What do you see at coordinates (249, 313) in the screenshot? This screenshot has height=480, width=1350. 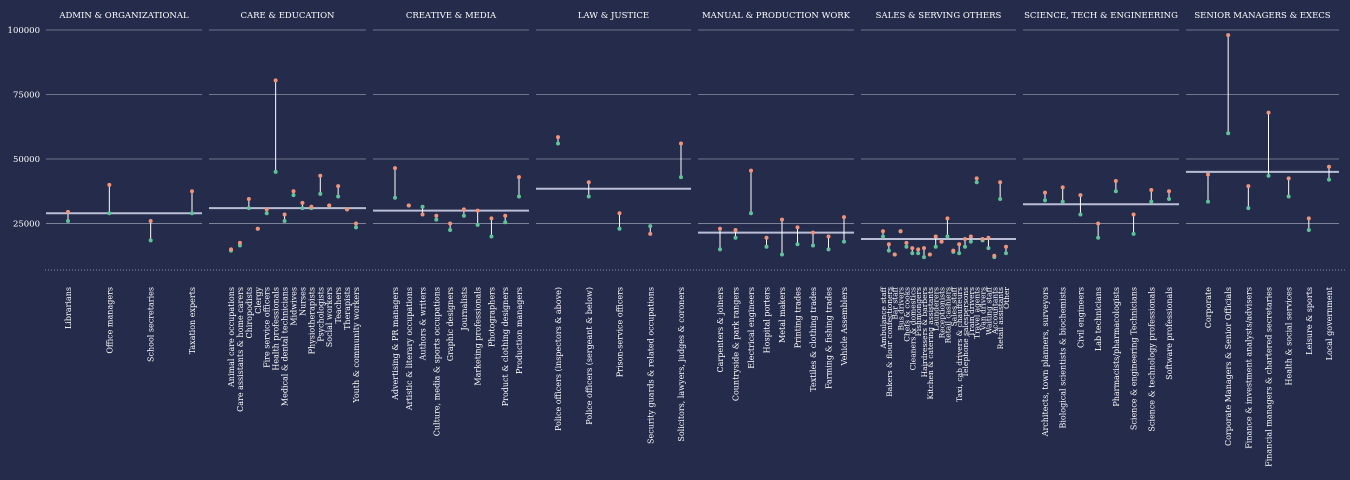 I see `x-tick-label: Chiropodists` at bounding box center [249, 313].